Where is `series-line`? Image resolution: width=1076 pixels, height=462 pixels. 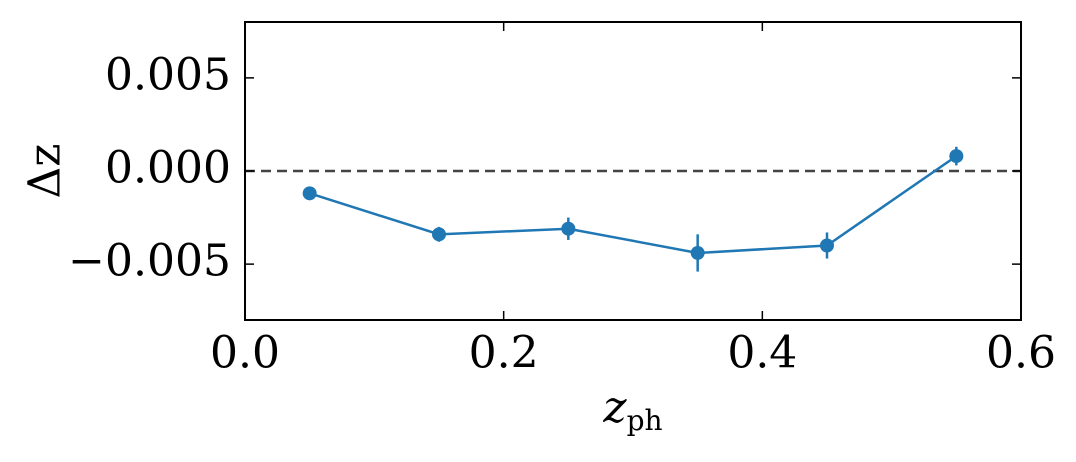
series-line is located at coordinates (633, 205).